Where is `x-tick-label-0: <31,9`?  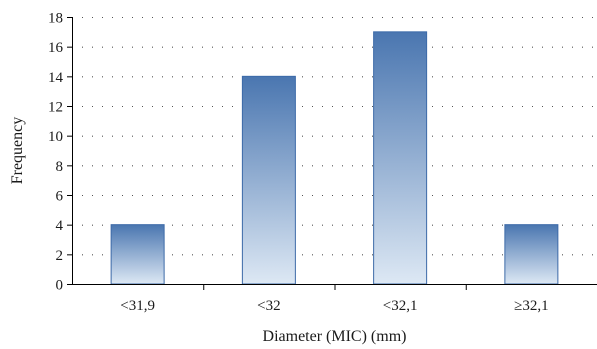 x-tick-label-0: <31,9 is located at coordinates (137, 306).